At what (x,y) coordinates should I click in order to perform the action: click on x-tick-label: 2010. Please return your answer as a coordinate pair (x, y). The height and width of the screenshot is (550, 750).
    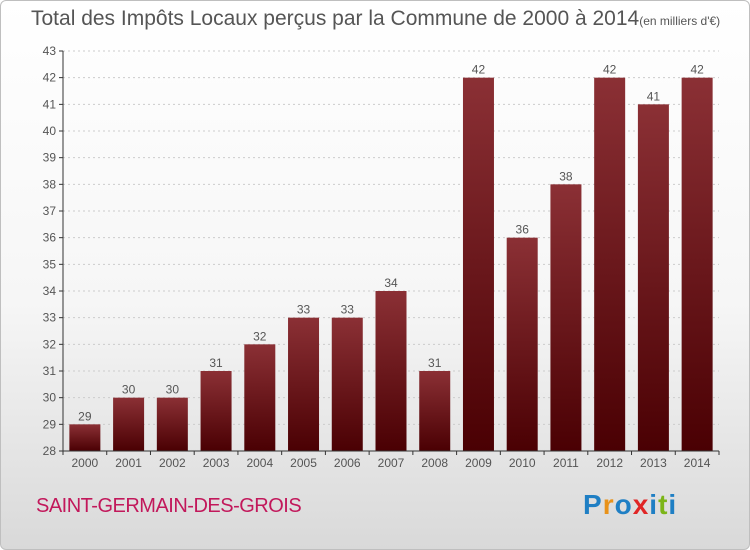
    Looking at the image, I should click on (522, 463).